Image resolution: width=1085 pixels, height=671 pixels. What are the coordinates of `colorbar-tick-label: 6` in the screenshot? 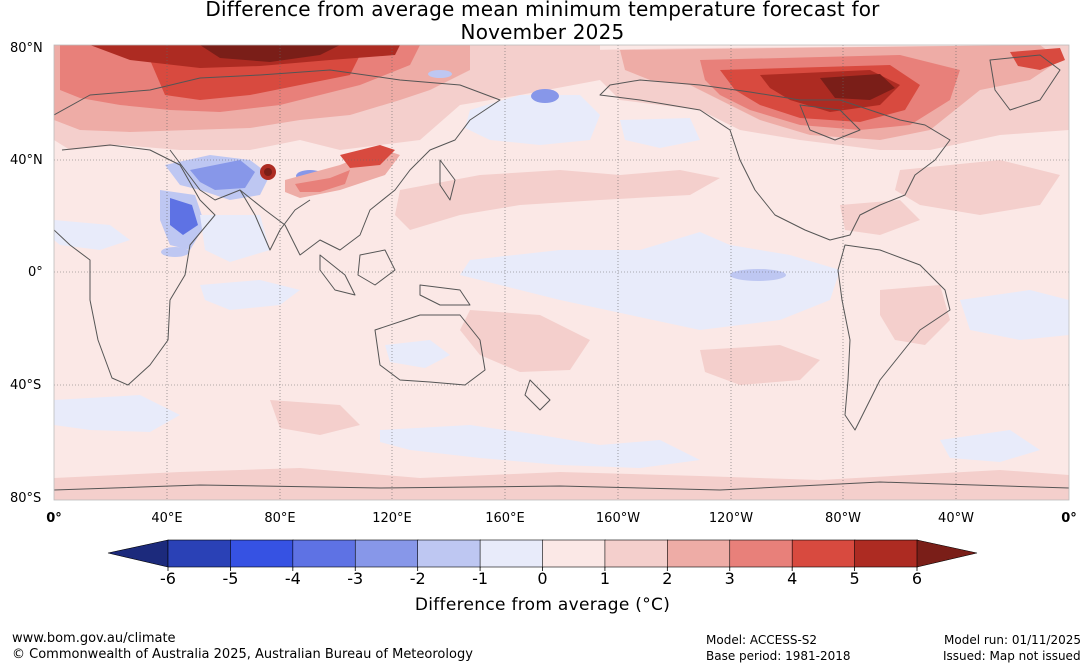 It's located at (917, 578).